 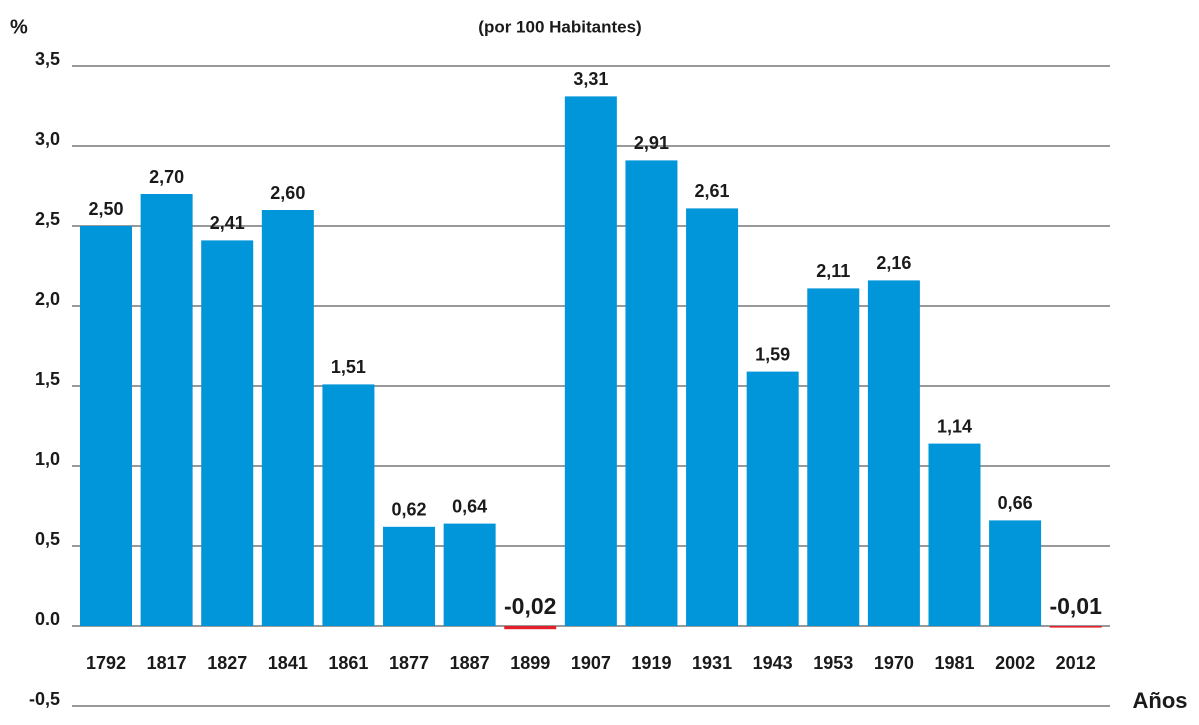 What do you see at coordinates (166, 177) in the screenshot?
I see `value-label: 2,70` at bounding box center [166, 177].